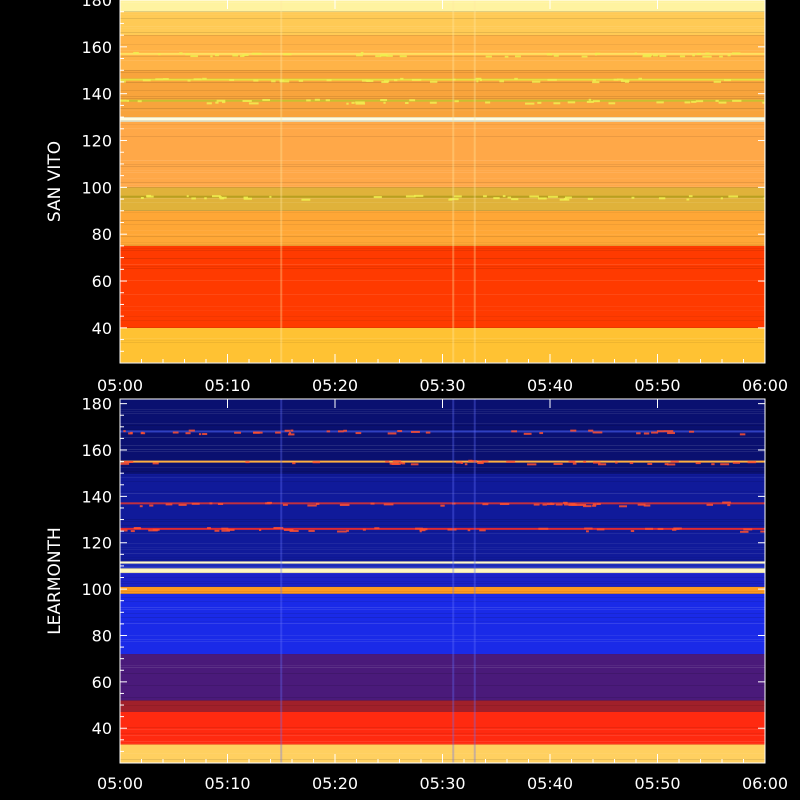  What do you see at coordinates (281, 181) in the screenshot?
I see `sv-vertical-streak` at bounding box center [281, 181].